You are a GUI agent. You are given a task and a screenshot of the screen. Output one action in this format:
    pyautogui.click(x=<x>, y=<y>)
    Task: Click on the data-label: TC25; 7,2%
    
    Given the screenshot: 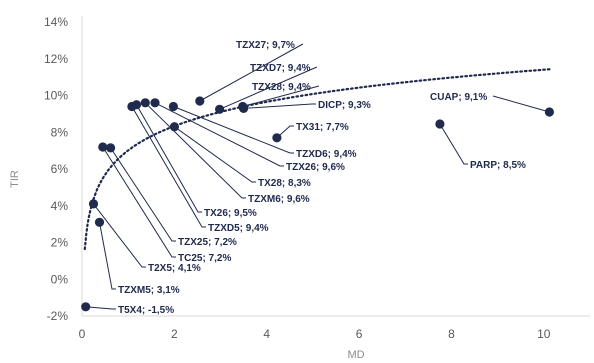 What is the action you would take?
    pyautogui.click(x=204, y=258)
    